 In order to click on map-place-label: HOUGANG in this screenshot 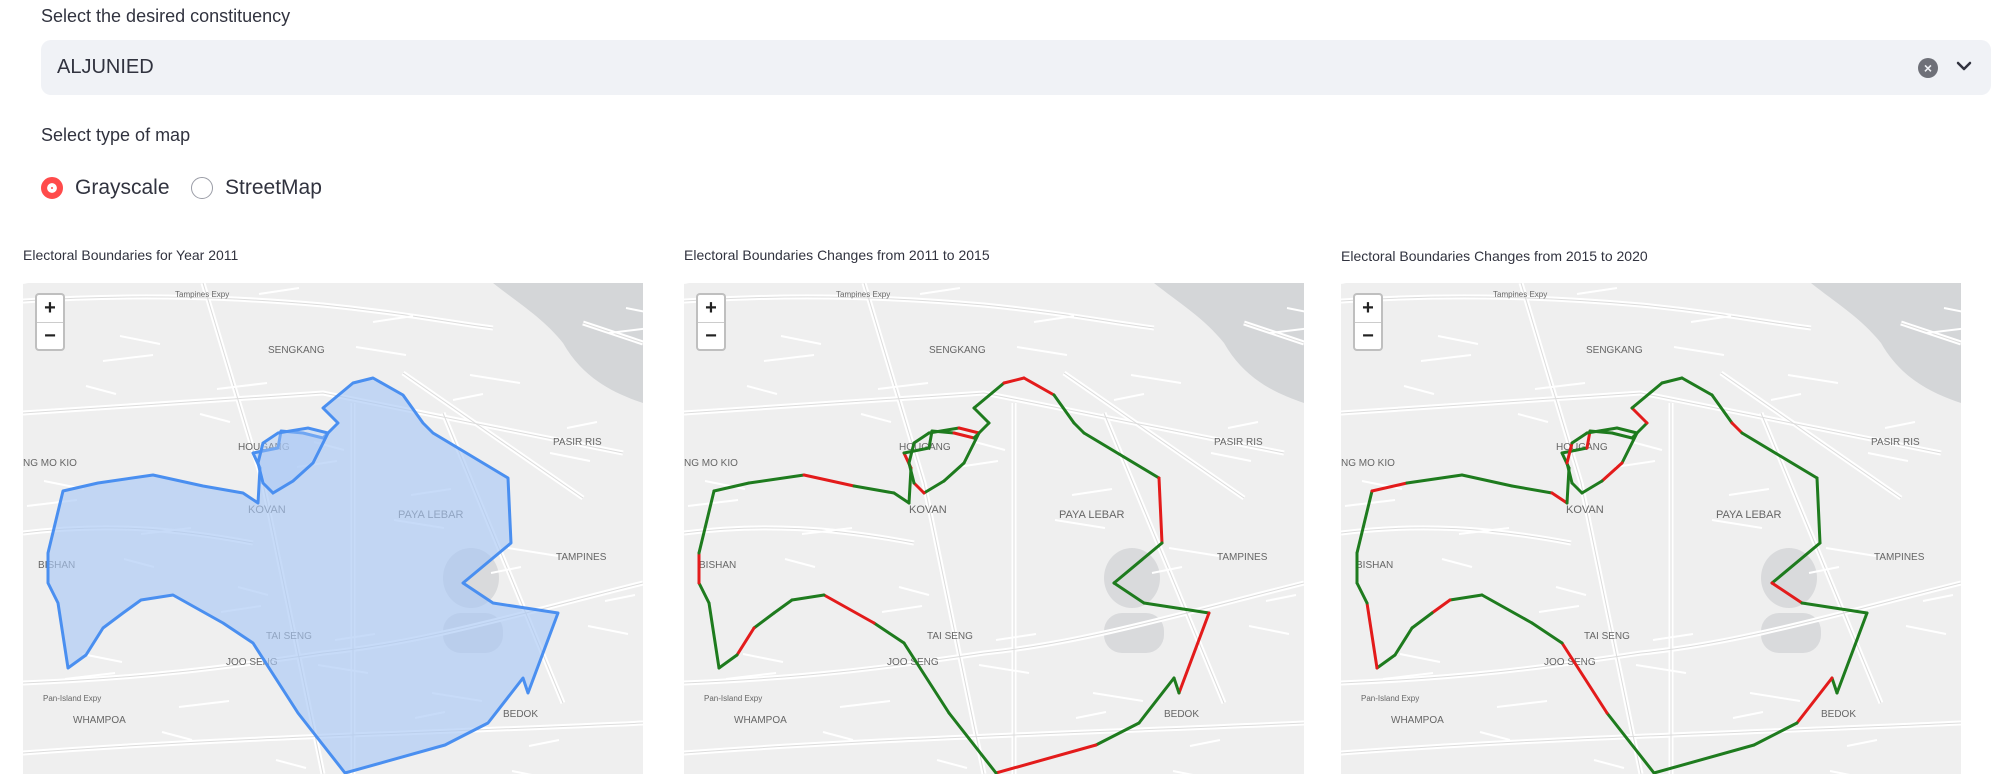, I will do `click(264, 447)`.